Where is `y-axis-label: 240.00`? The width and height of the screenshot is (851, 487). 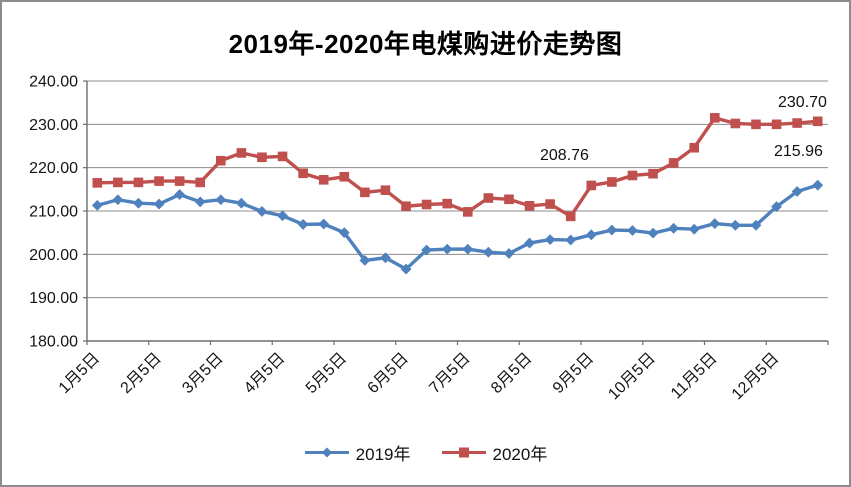
y-axis-label: 240.00 is located at coordinates (53, 82).